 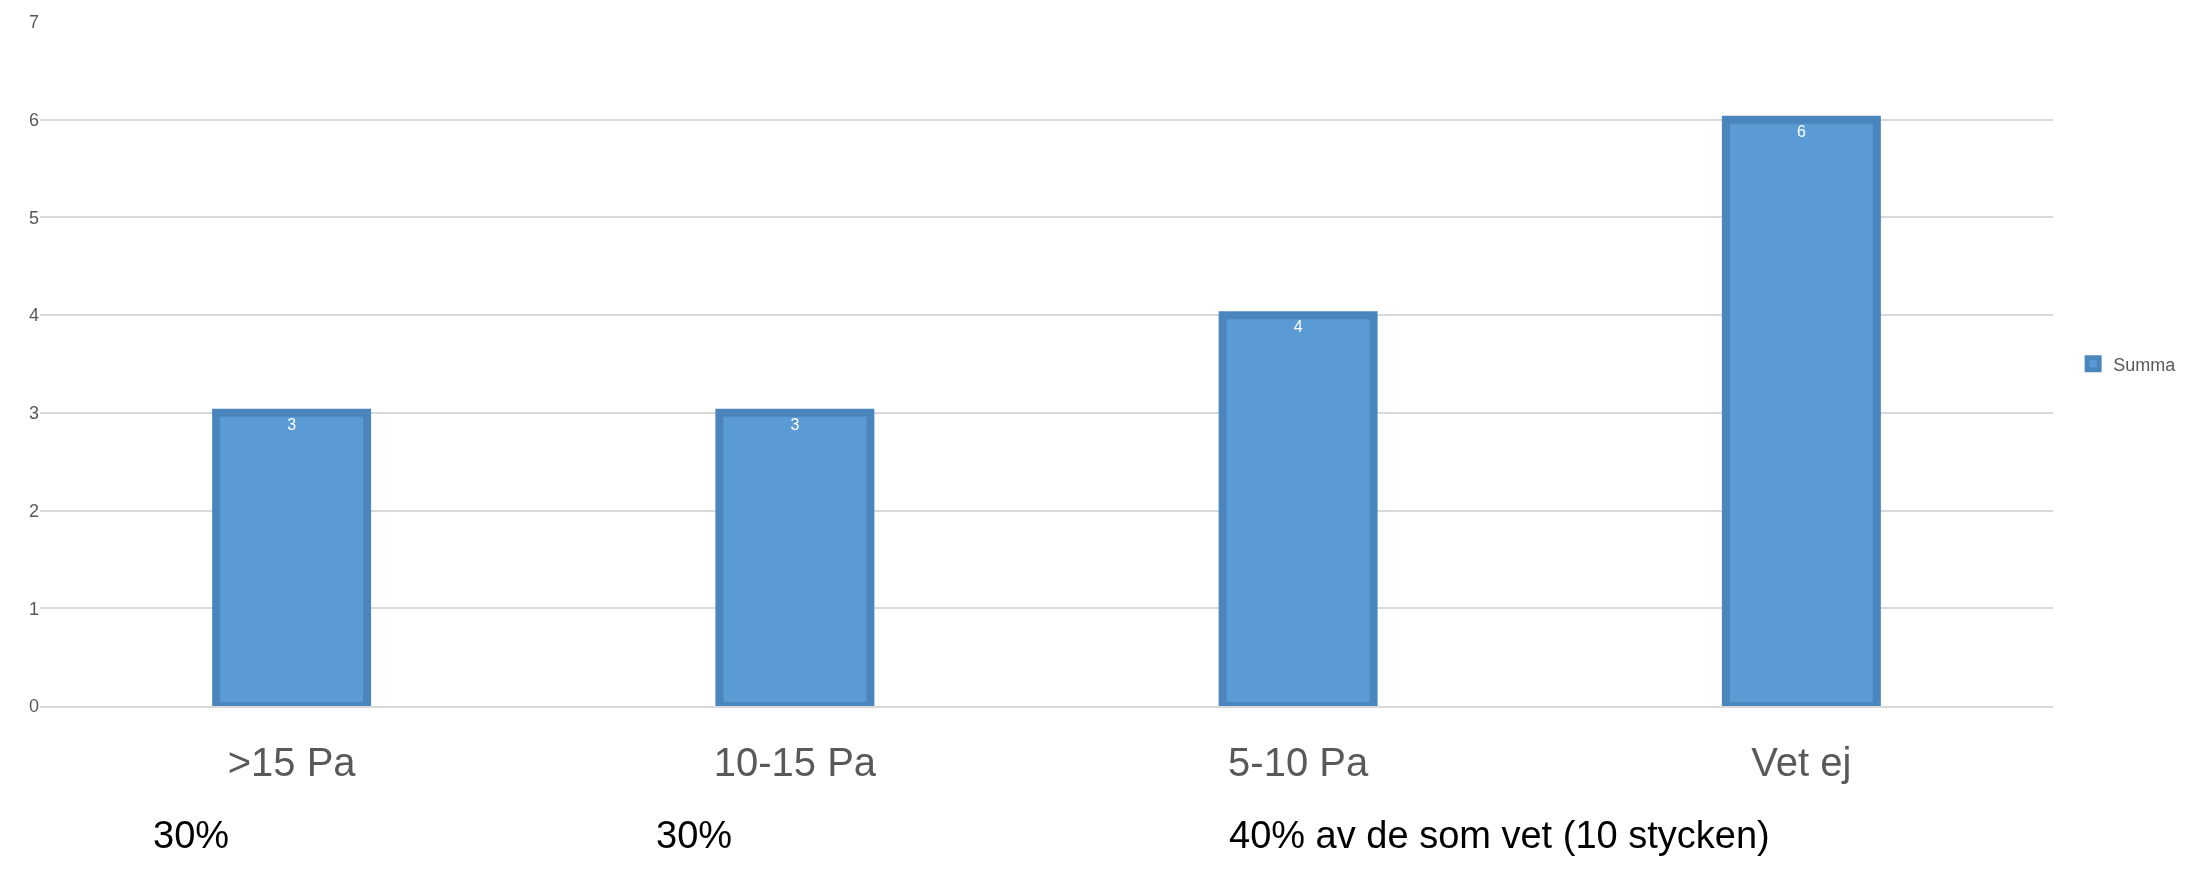 What do you see at coordinates (1298, 761) in the screenshot?
I see `x-tick-label: 5-10 Pa` at bounding box center [1298, 761].